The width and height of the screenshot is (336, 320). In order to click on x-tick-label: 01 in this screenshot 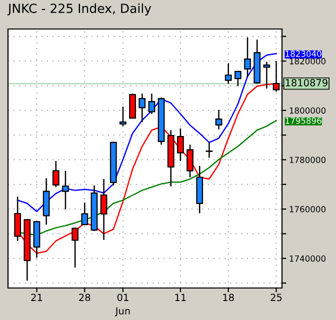, I will do `click(122, 298)`.